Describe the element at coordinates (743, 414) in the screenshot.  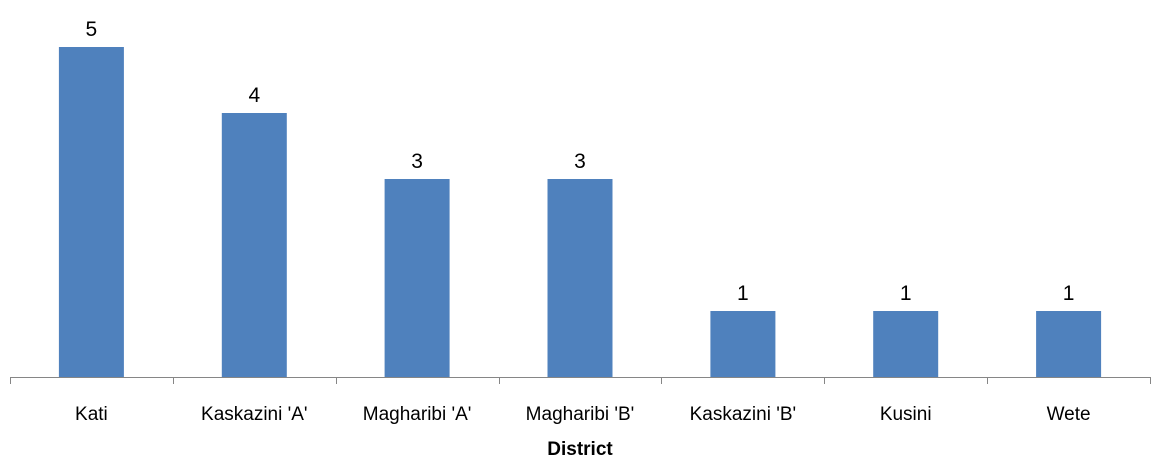
I see `x-tick-label-kaskazini-b: Kaskazini 'B'` at that location.